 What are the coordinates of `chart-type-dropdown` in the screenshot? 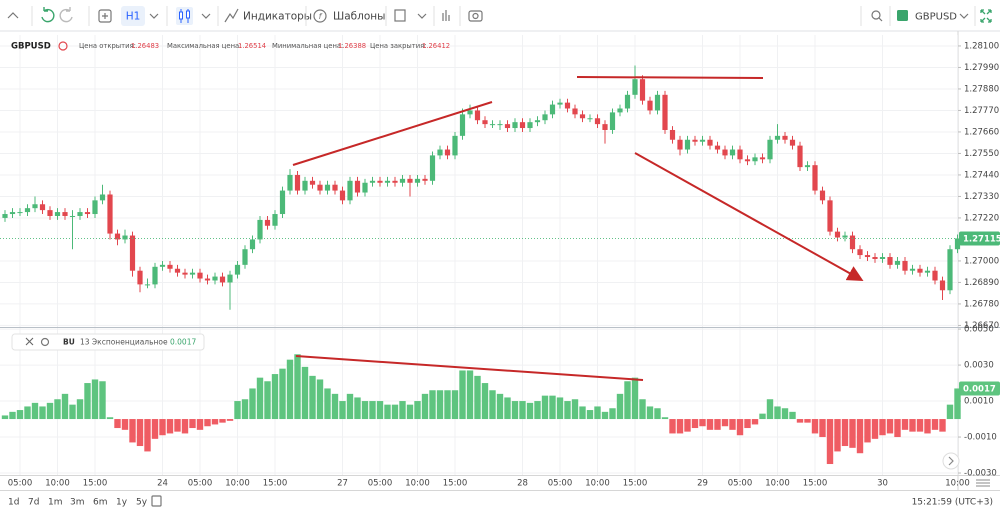 It's located at (206, 16).